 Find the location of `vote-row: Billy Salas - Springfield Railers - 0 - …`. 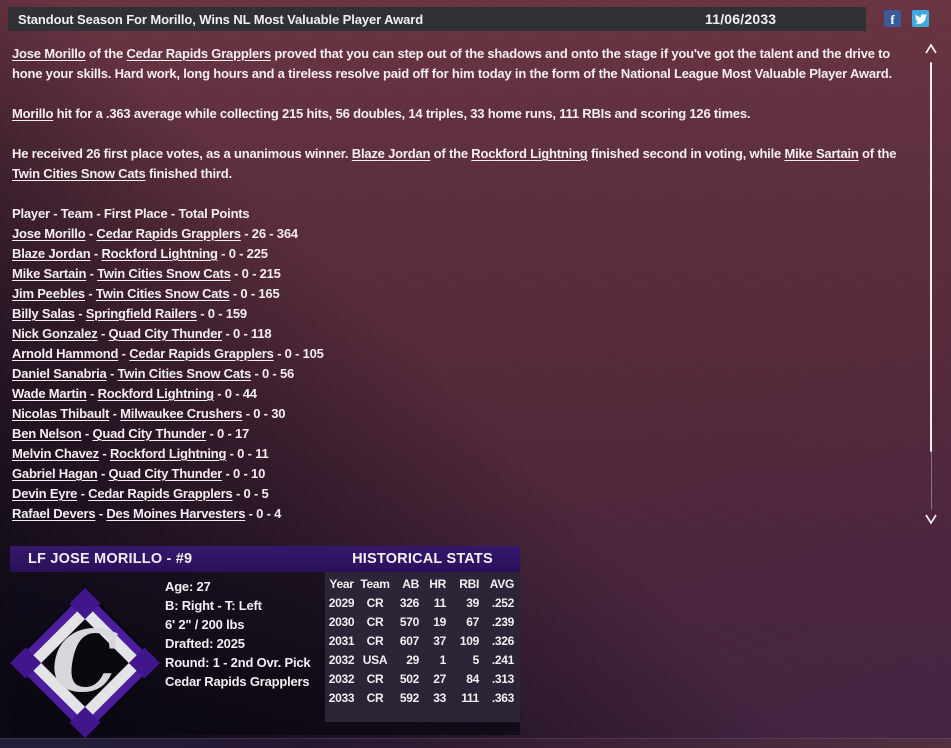

vote-row: Billy Salas - Springfield Railers - 0 - … is located at coordinates (461, 314).